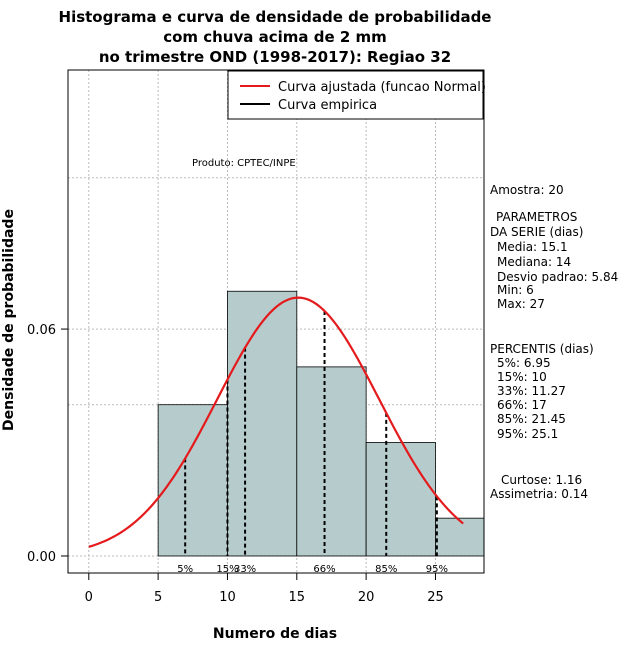 This screenshot has width=640, height=660. What do you see at coordinates (275, 634) in the screenshot?
I see `x-axis-title: Numero de dias` at bounding box center [275, 634].